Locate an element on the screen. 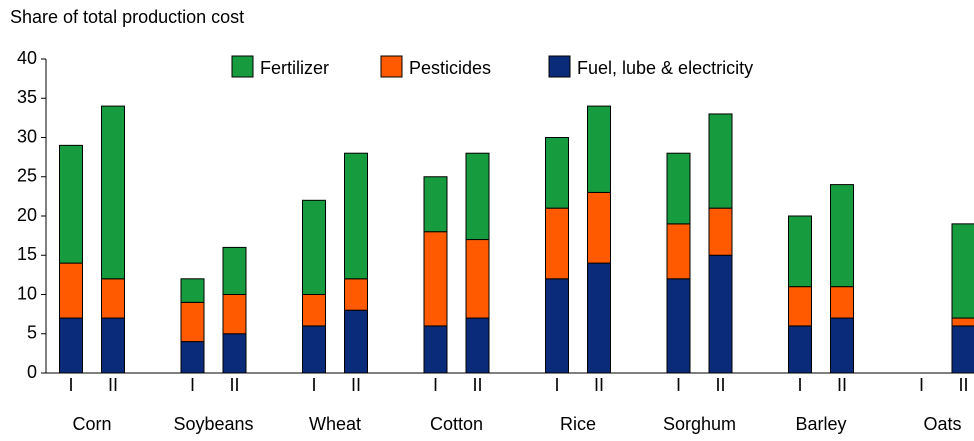 Image resolution: width=974 pixels, height=441 pixels. chart-title: Share of total production cost is located at coordinates (127, 17).